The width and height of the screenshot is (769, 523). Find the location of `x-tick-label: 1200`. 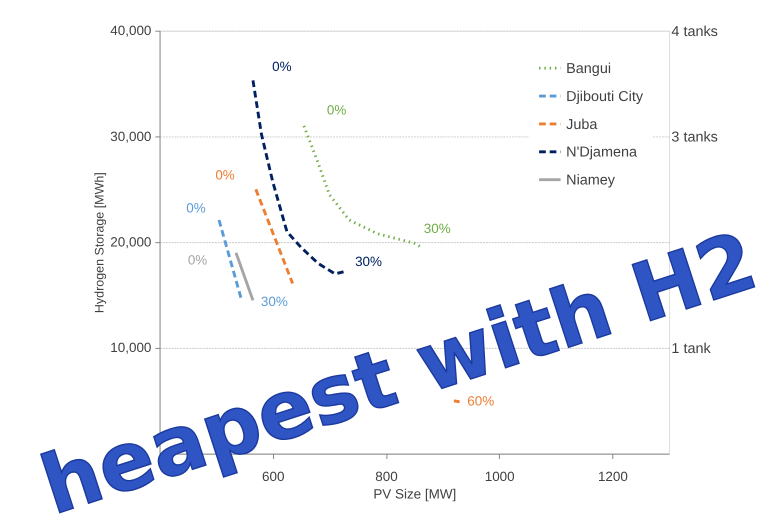

x-tick-label: 1200 is located at coordinates (613, 476).